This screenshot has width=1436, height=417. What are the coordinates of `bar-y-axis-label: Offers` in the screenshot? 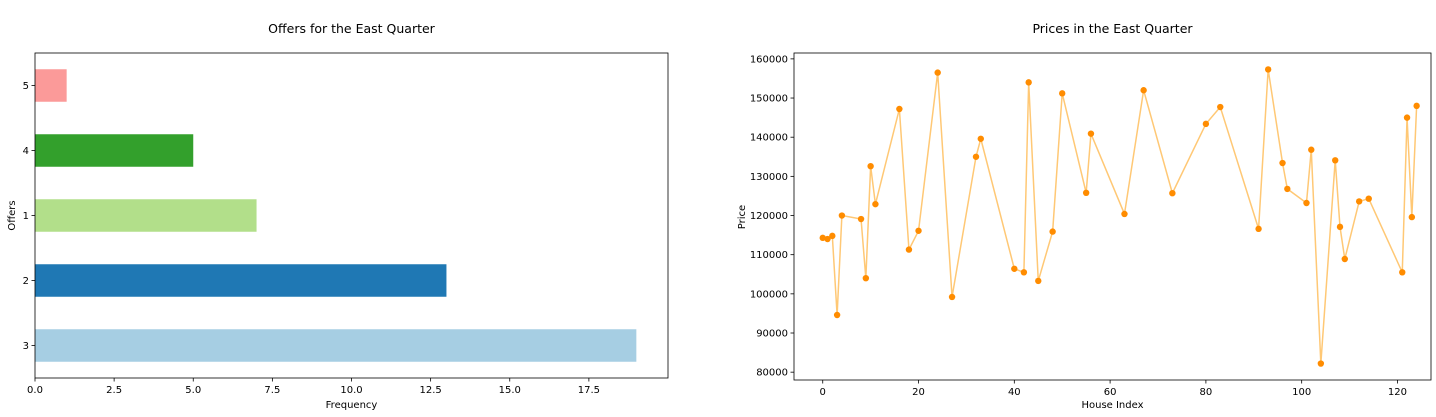 It's located at (12, 215).